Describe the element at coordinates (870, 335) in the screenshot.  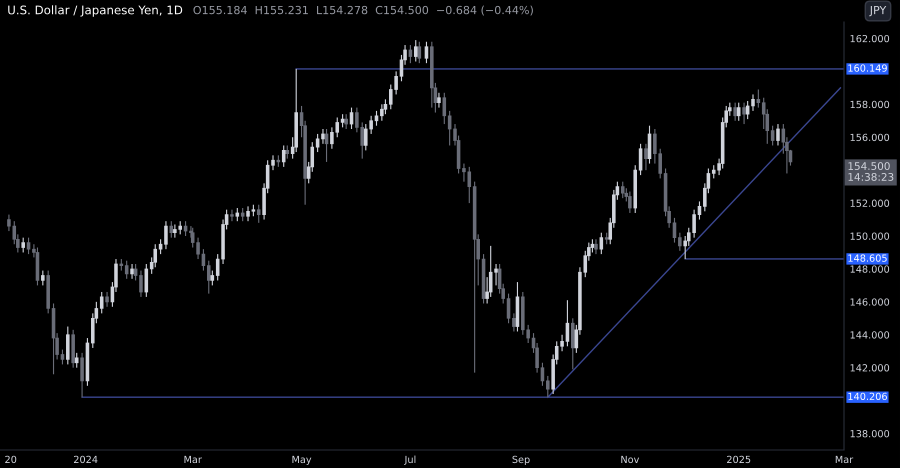
I see `y-tick-label: 144.000` at that location.